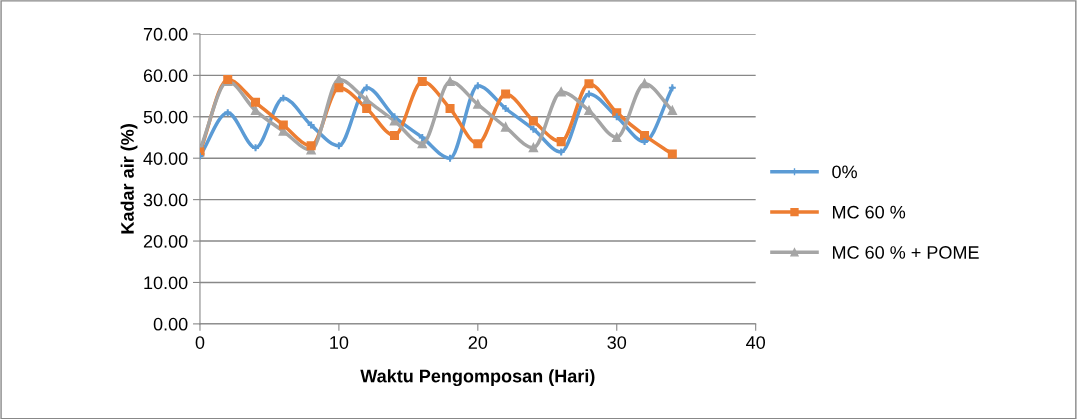 Image resolution: width=1078 pixels, height=419 pixels. What do you see at coordinates (478, 342) in the screenshot?
I see `x-tick-label: 20` at bounding box center [478, 342].